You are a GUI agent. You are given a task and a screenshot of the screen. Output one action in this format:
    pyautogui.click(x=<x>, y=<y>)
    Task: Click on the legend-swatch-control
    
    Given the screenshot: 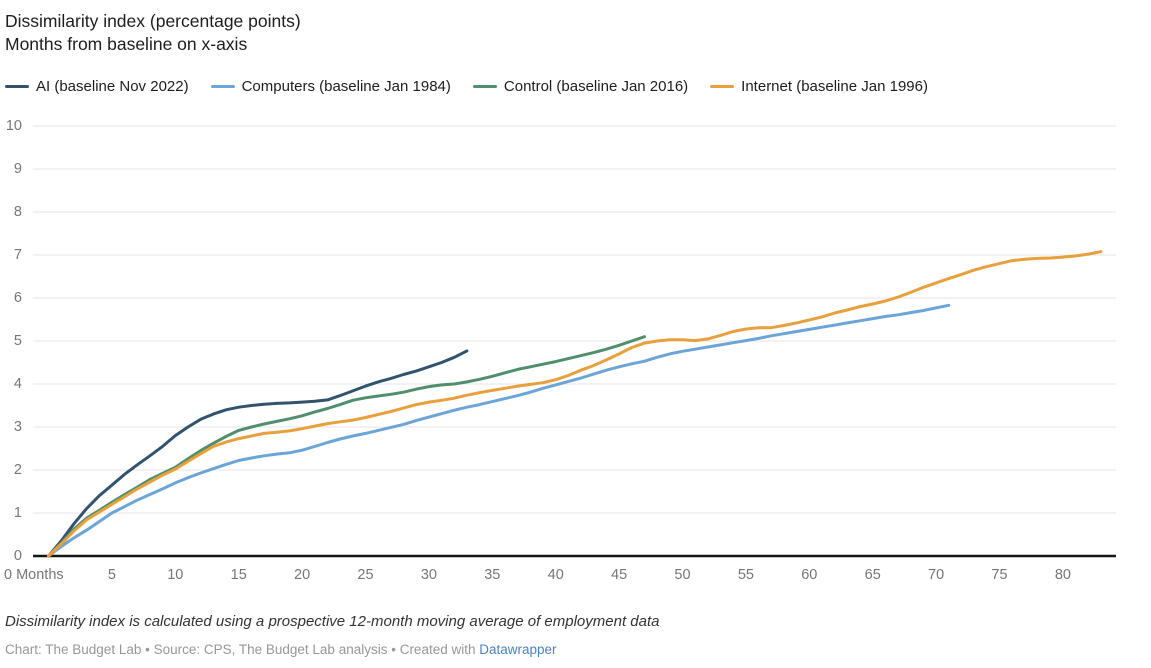 What is the action you would take?
    pyautogui.click(x=484, y=86)
    